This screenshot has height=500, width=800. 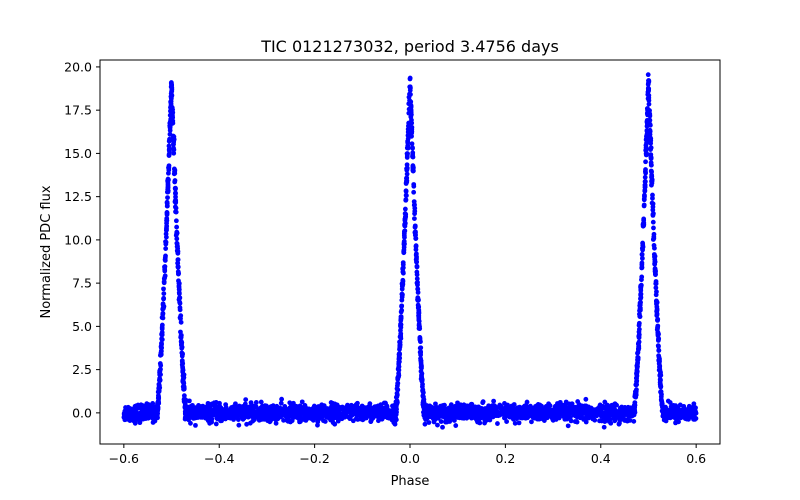 What do you see at coordinates (82, 369) in the screenshot?
I see `y-tick-label: 2.5` at bounding box center [82, 369].